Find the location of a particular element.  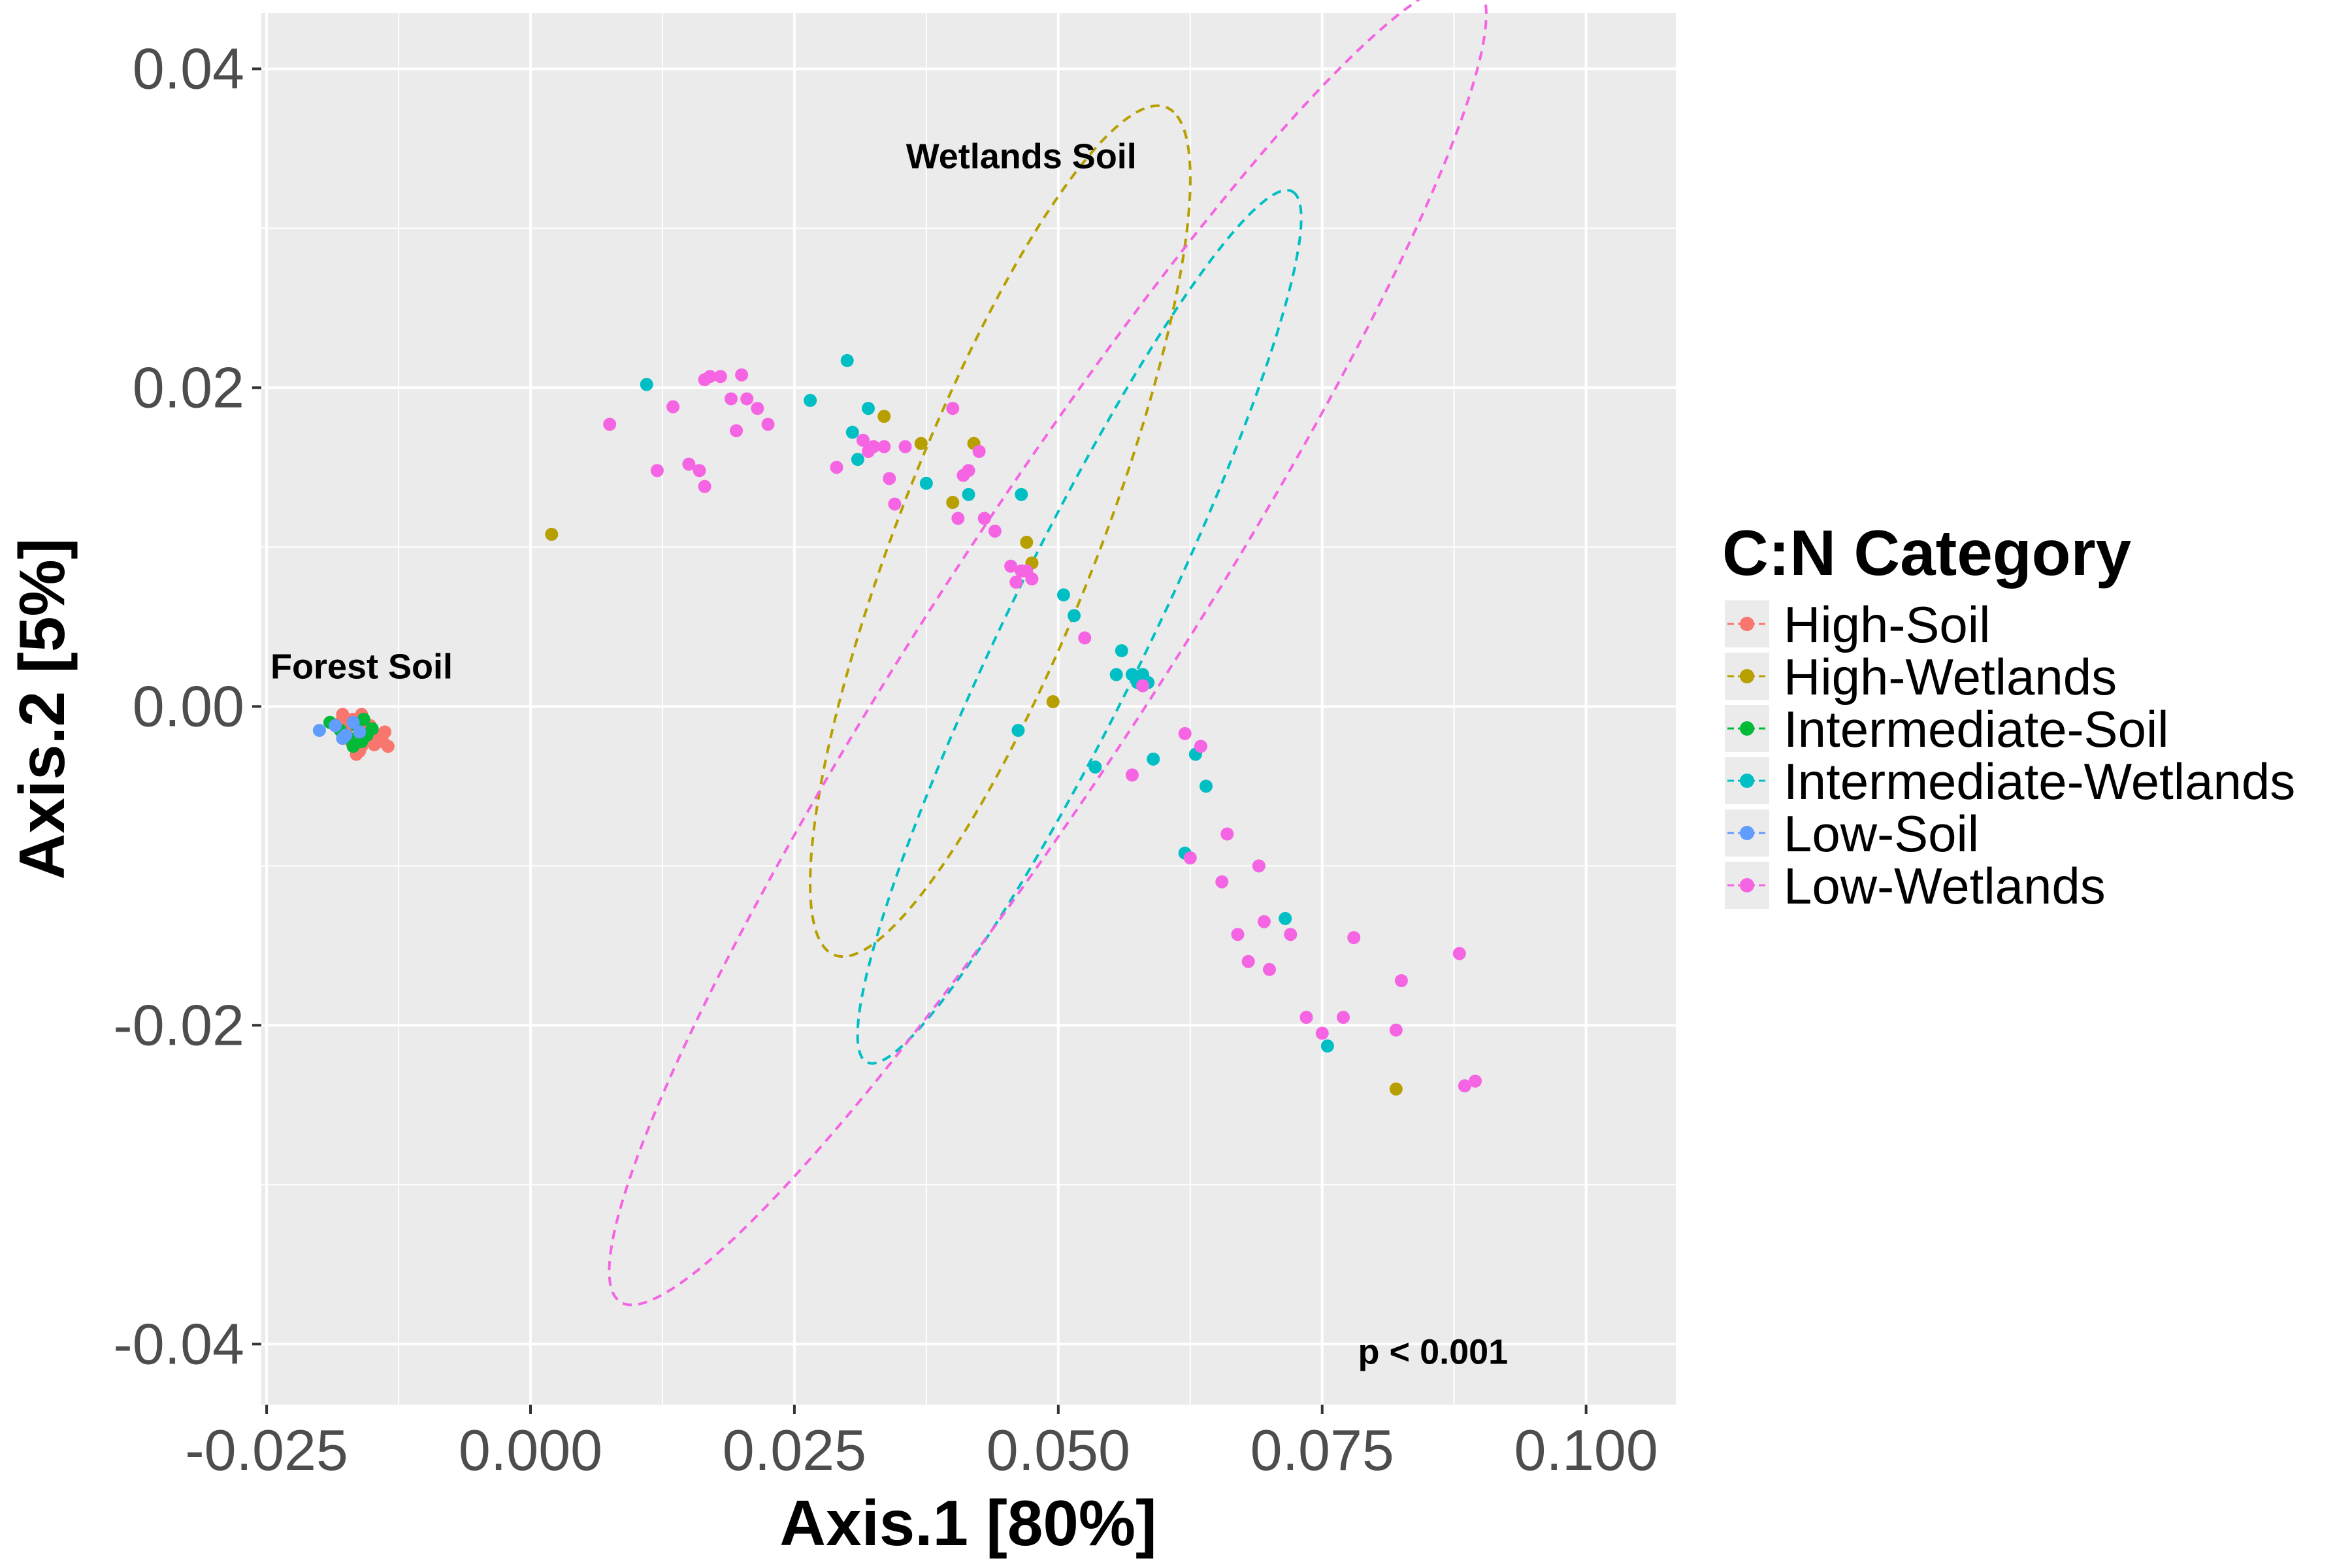

x-tick-label: 0.100 is located at coordinates (1586, 1450).